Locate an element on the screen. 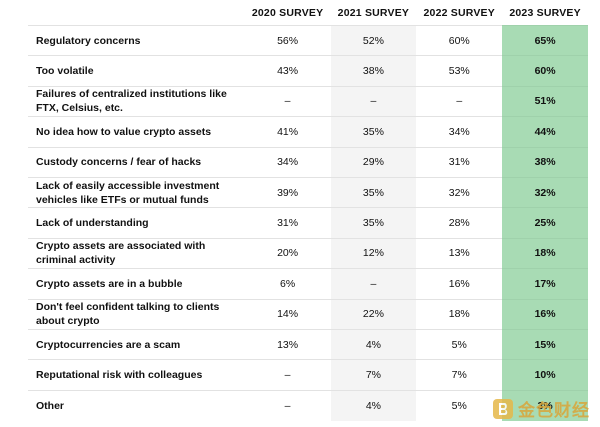 The image size is (600, 427). row-label: Other is located at coordinates (136, 405).